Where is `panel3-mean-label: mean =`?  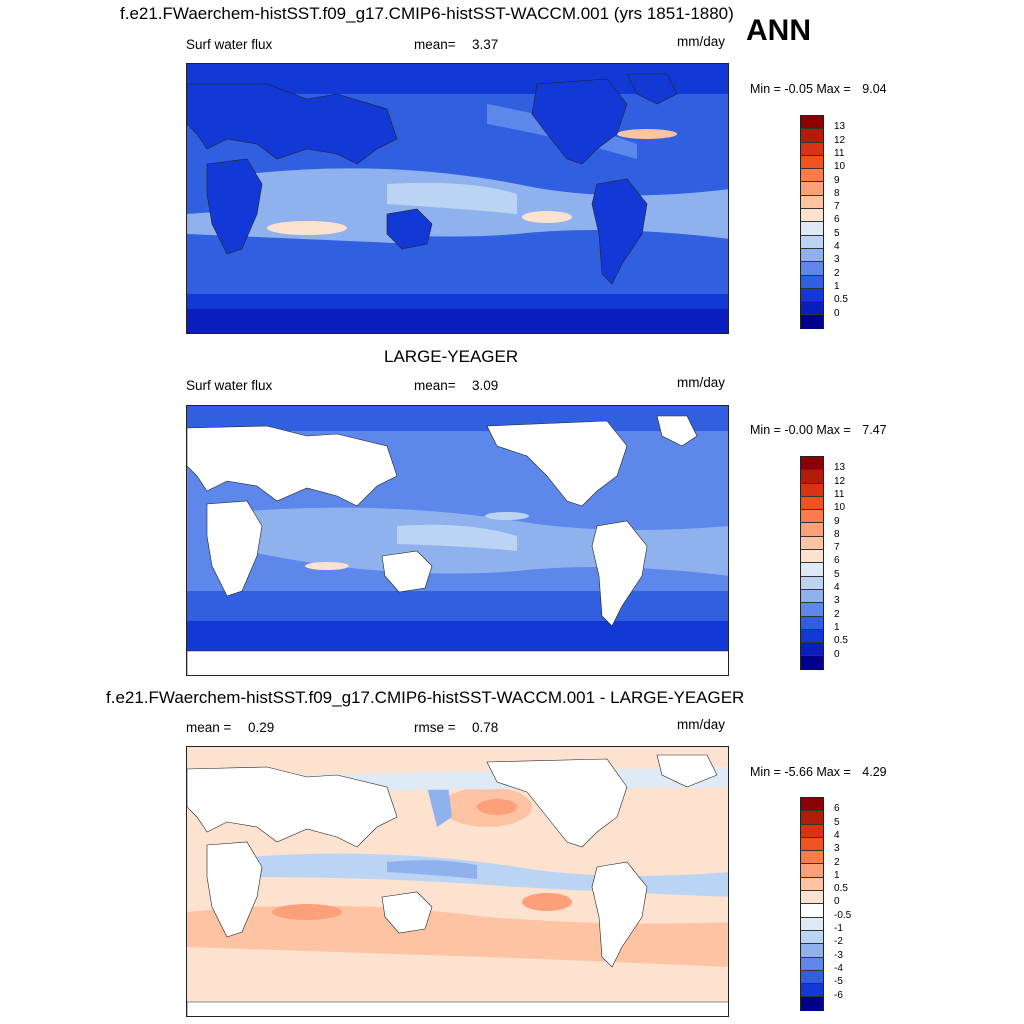 panel3-mean-label: mean = is located at coordinates (209, 727).